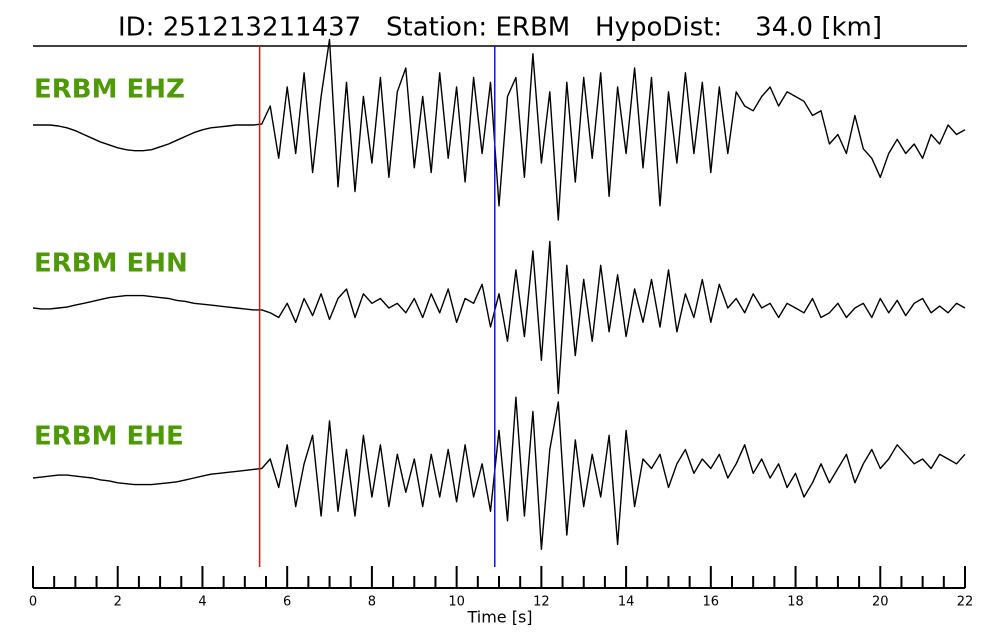 The image size is (1000, 640). What do you see at coordinates (111, 264) in the screenshot?
I see `trace-label: ERBM EHN` at bounding box center [111, 264].